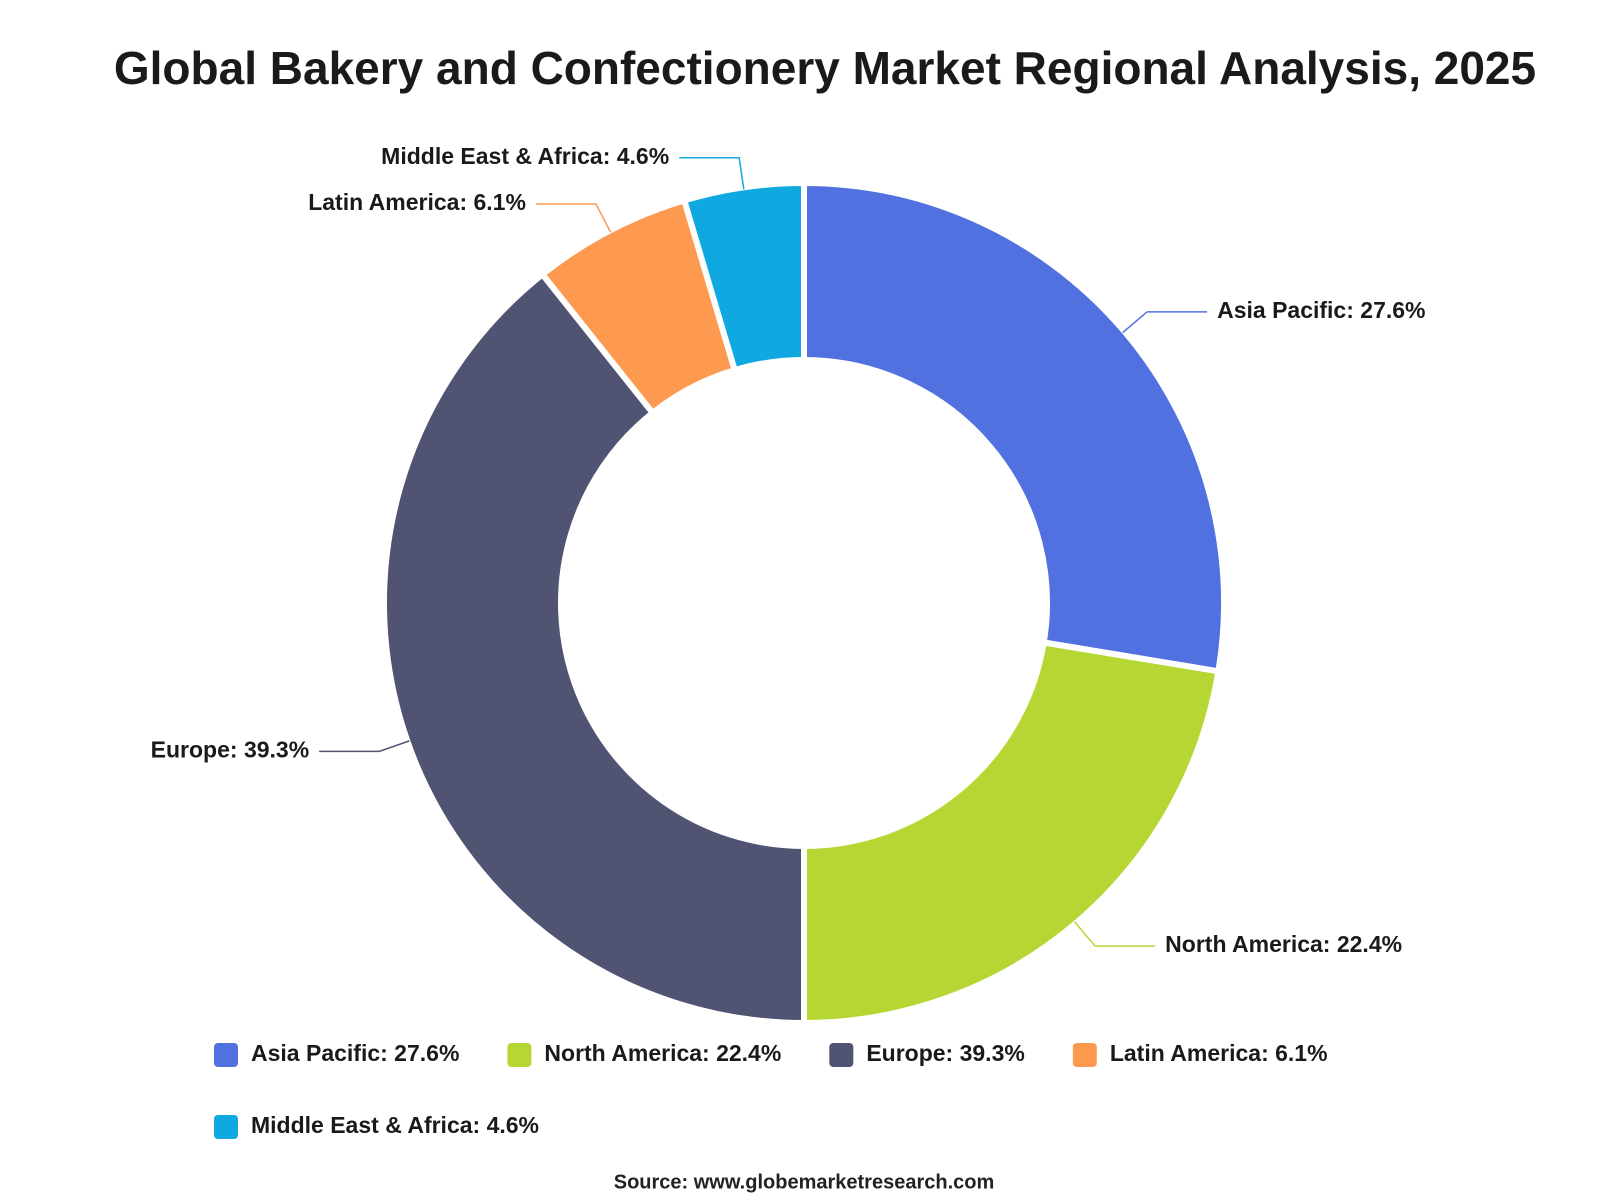 Image resolution: width=1600 pixels, height=1200 pixels. I want to click on data-label: Middle East & Africa: 4.6%, so click(525, 156).